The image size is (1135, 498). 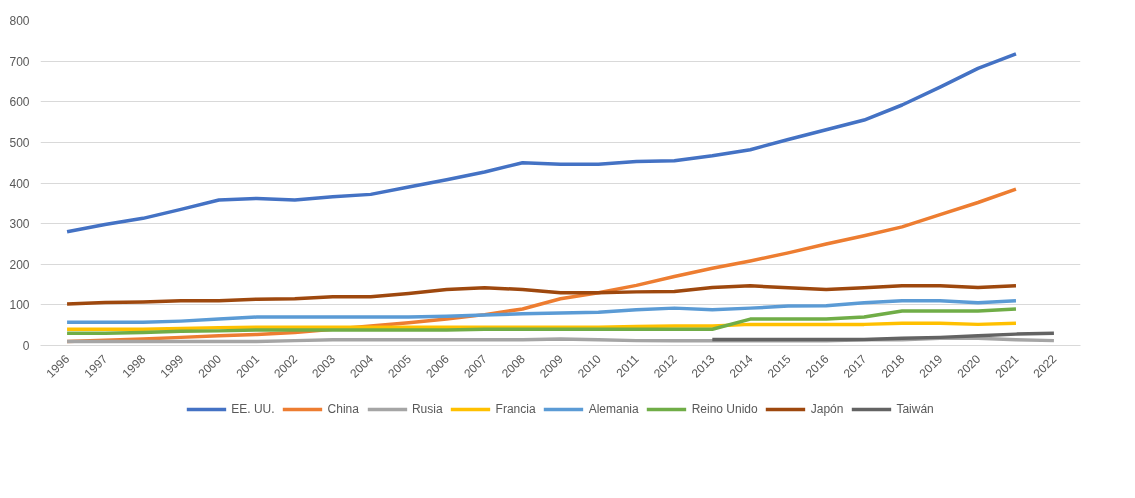 I want to click on legend-label: Japón, so click(x=827, y=409).